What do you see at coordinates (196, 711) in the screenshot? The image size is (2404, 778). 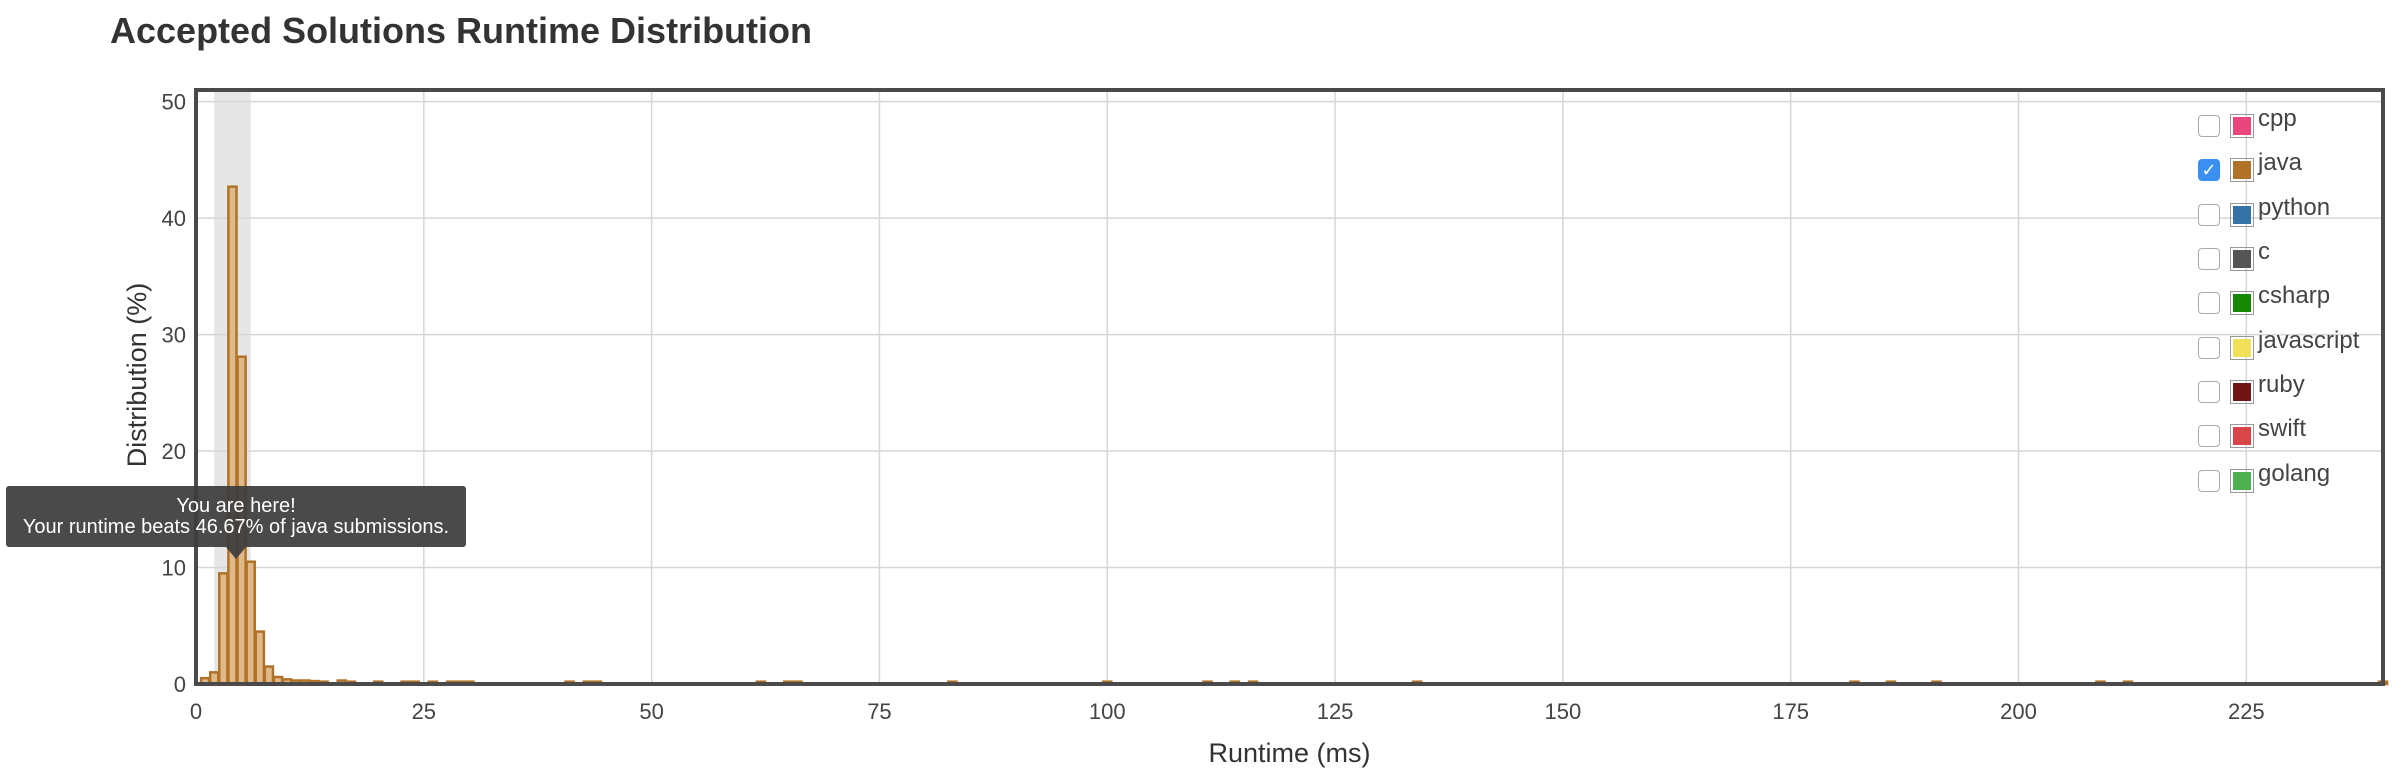 I see `x-tick-label: 0` at bounding box center [196, 711].